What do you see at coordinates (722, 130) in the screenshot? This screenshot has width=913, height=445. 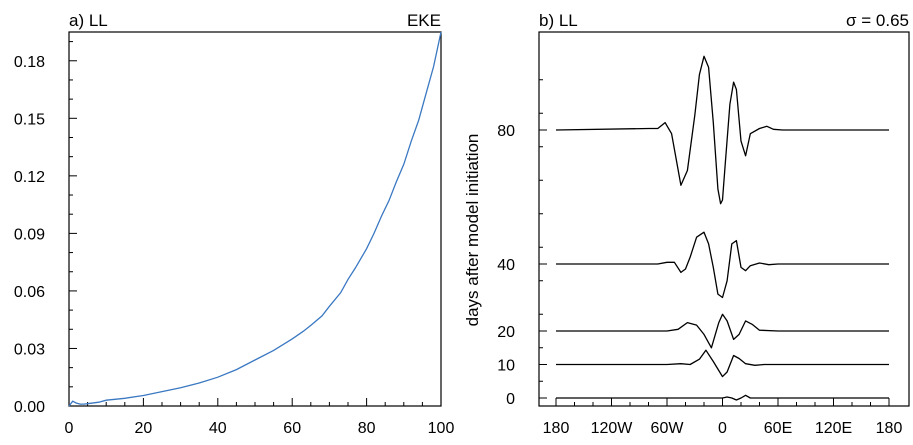 I see `day-80-series-line` at bounding box center [722, 130].